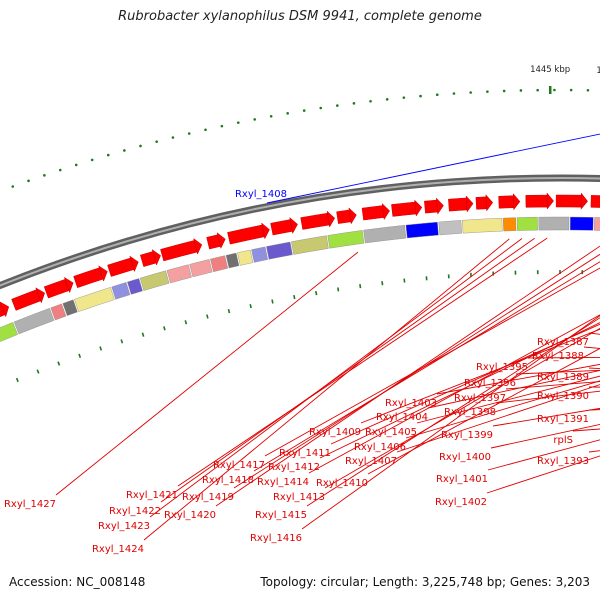  I want to click on gene-label: Rxyl_1421, so click(152, 495).